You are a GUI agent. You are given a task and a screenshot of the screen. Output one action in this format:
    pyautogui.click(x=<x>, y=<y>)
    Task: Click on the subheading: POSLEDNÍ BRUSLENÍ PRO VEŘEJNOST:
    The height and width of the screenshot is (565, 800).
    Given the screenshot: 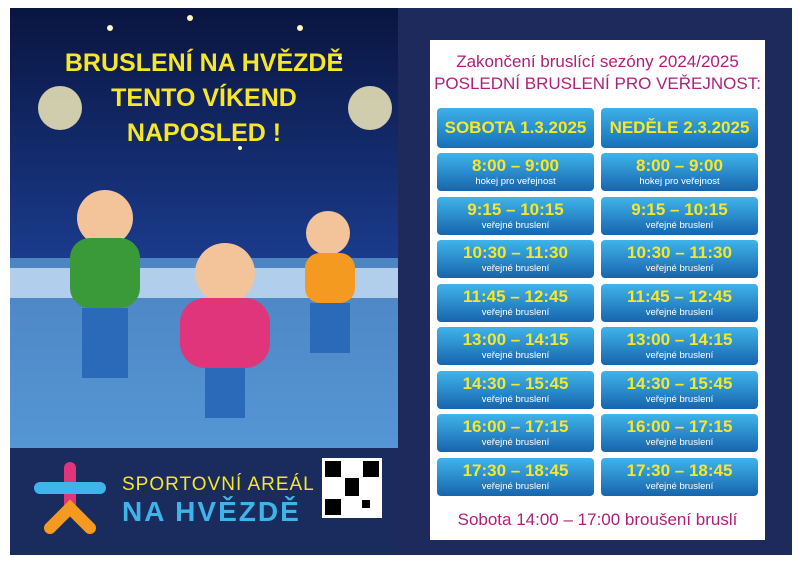 What is the action you would take?
    pyautogui.click(x=597, y=83)
    